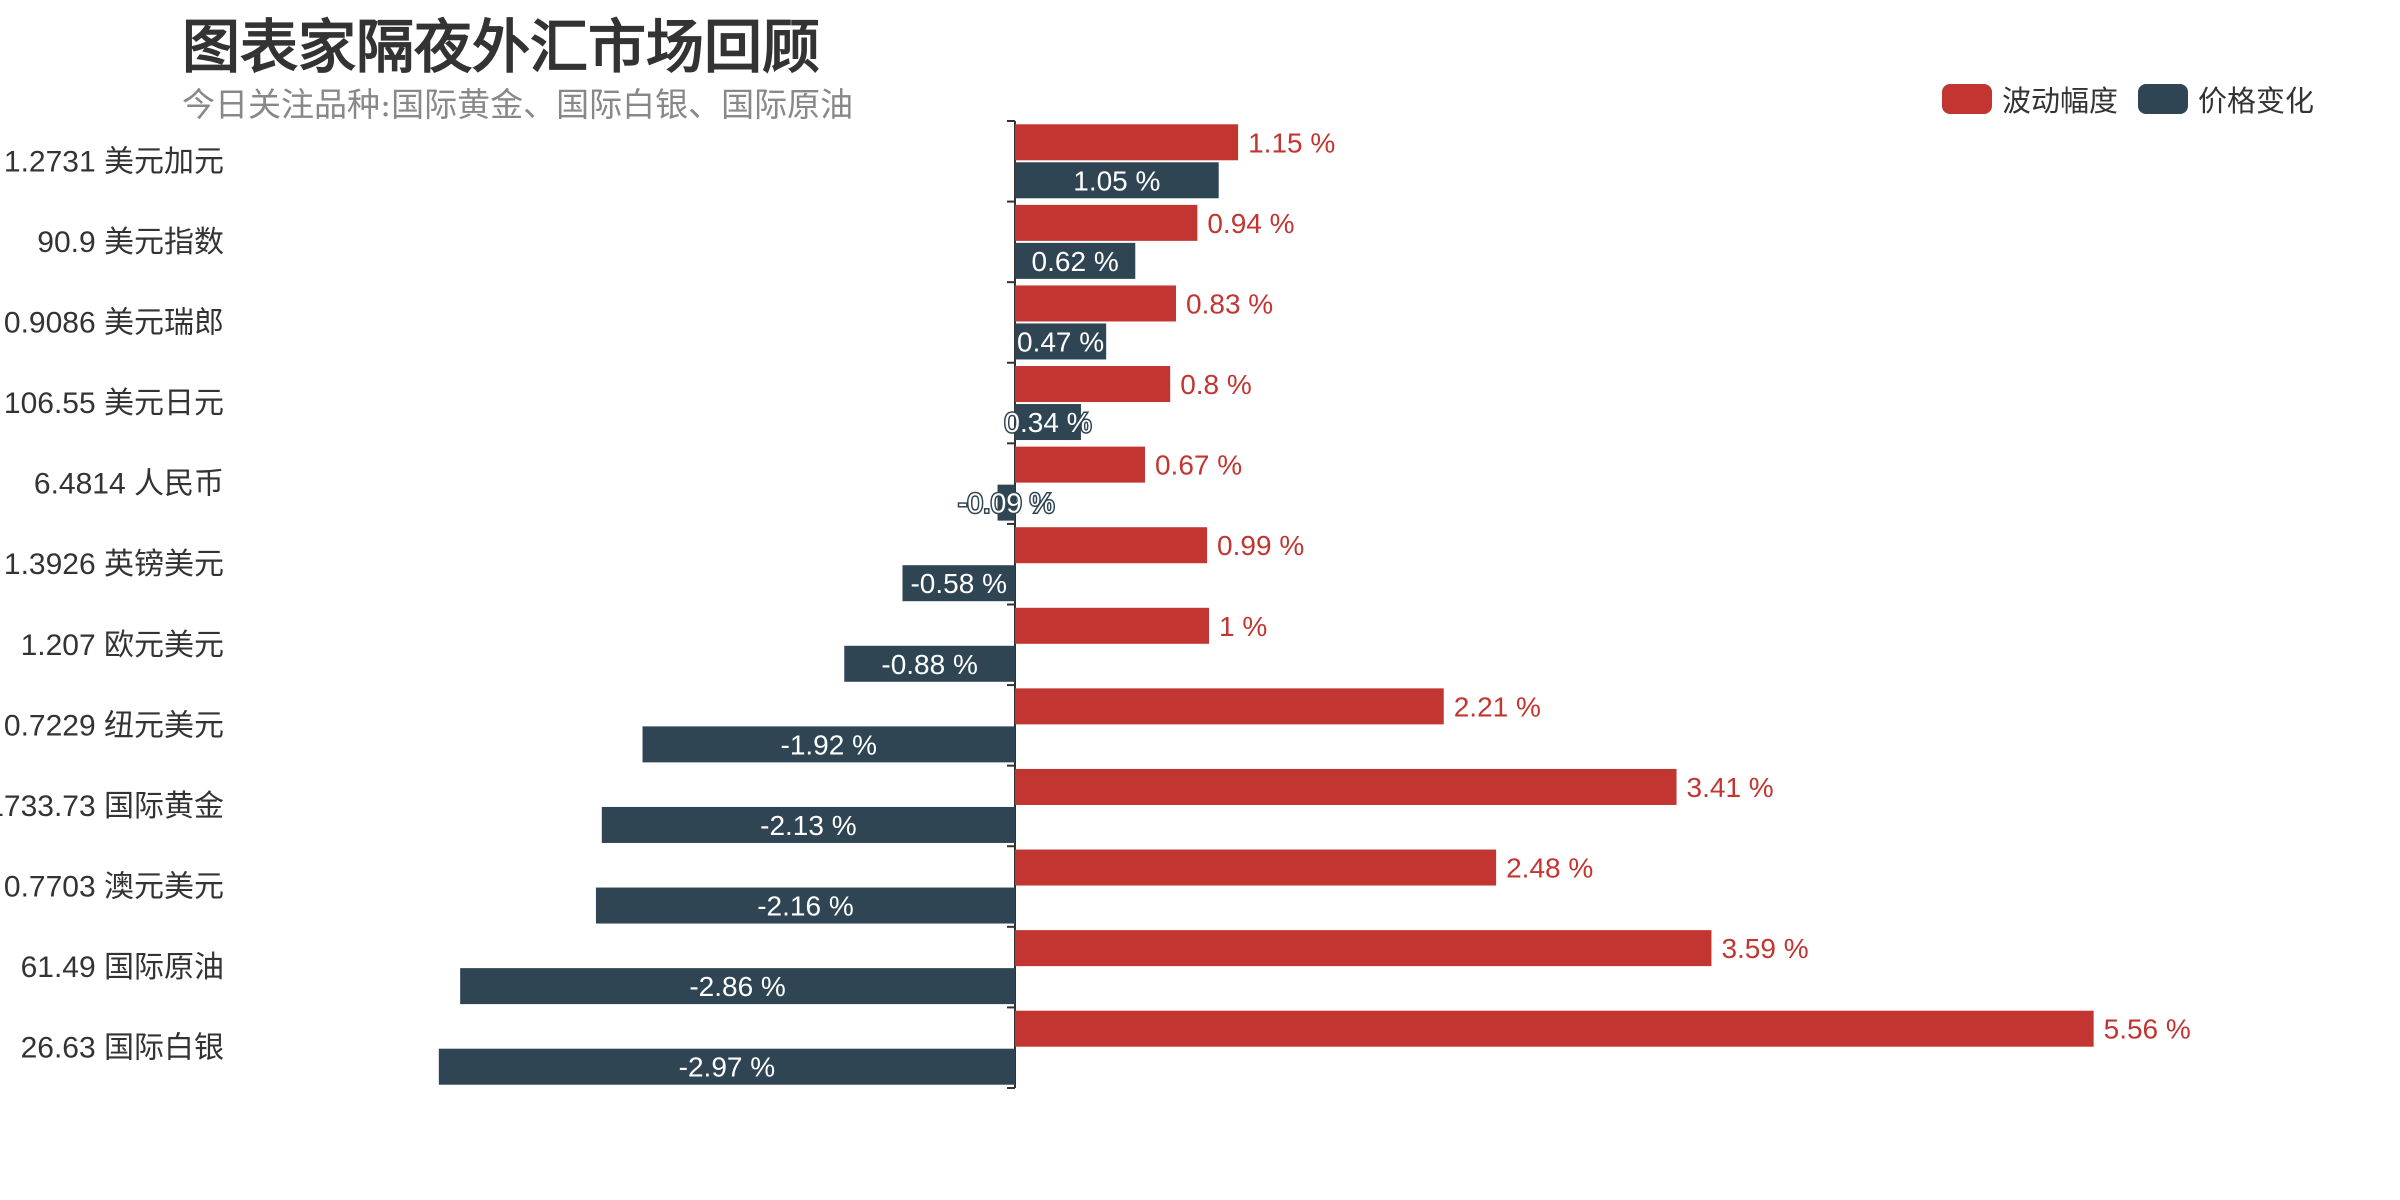  What do you see at coordinates (2163, 99) in the screenshot?
I see `legend-swatch-change` at bounding box center [2163, 99].